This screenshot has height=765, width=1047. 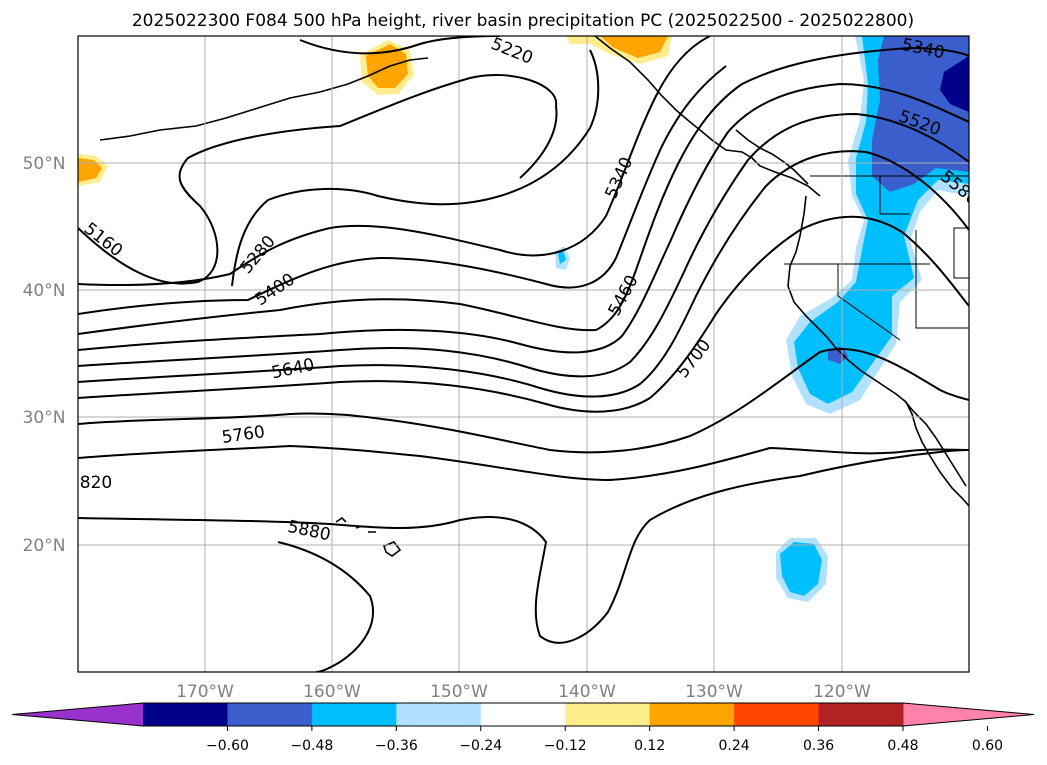 What do you see at coordinates (734, 746) in the screenshot?
I see `colorbar-tick-label: 0.24` at bounding box center [734, 746].